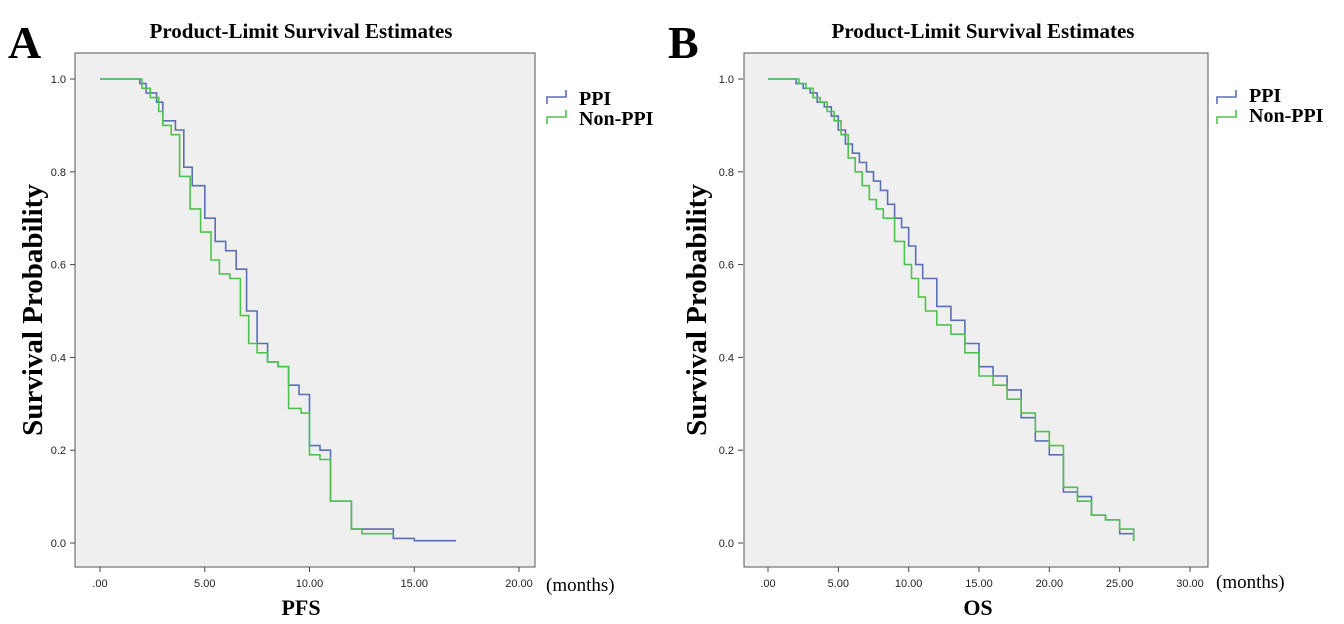 Image resolution: width=1344 pixels, height=624 pixels. What do you see at coordinates (767, 584) in the screenshot?
I see `x-tick-label-b: .00` at bounding box center [767, 584].